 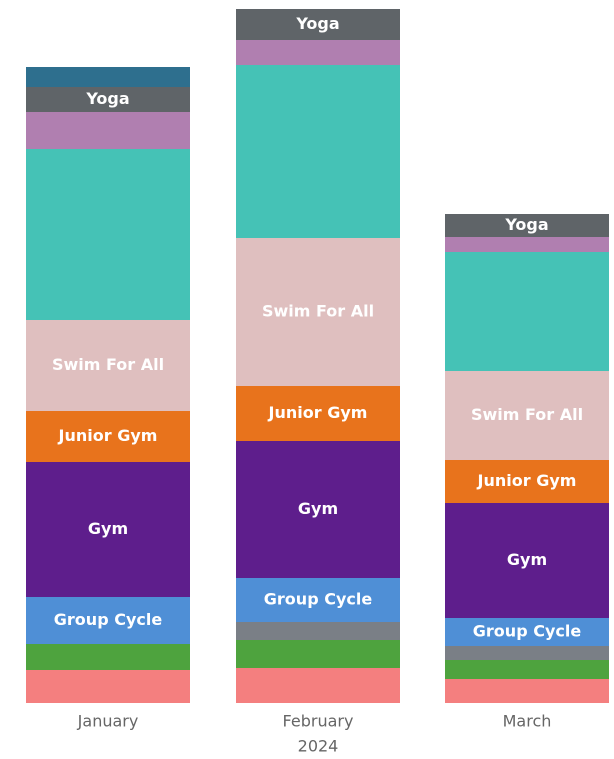 I want to click on x-tick-label: March, so click(x=527, y=721).